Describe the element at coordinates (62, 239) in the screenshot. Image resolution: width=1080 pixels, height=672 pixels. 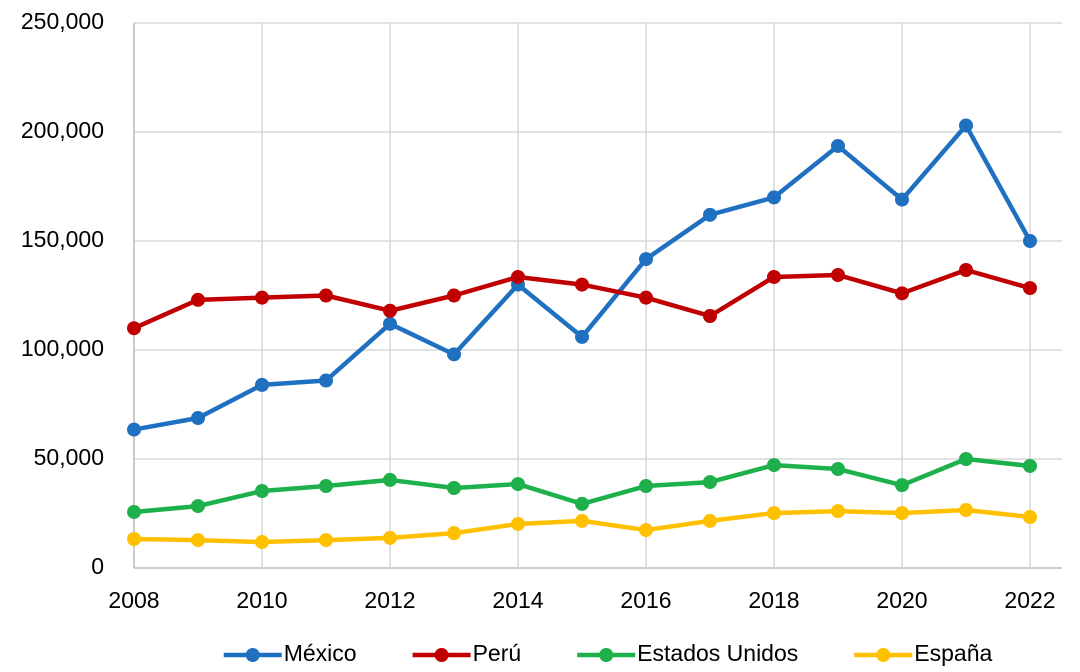
I see `y-tick-label: 150,000` at that location.